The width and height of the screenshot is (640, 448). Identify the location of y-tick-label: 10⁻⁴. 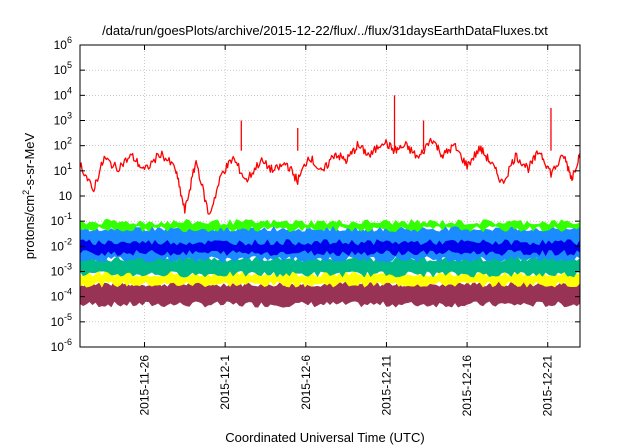
(61, 295).